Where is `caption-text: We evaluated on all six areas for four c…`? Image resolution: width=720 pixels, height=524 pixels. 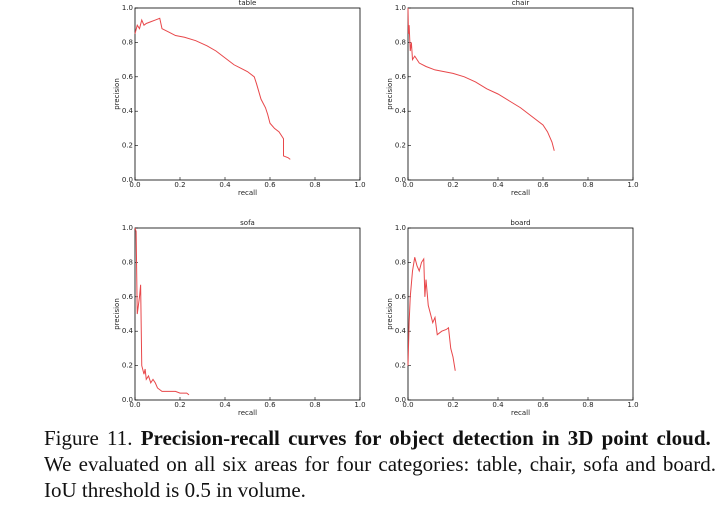 caption-text: We evaluated on all six areas for four c… is located at coordinates (380, 477).